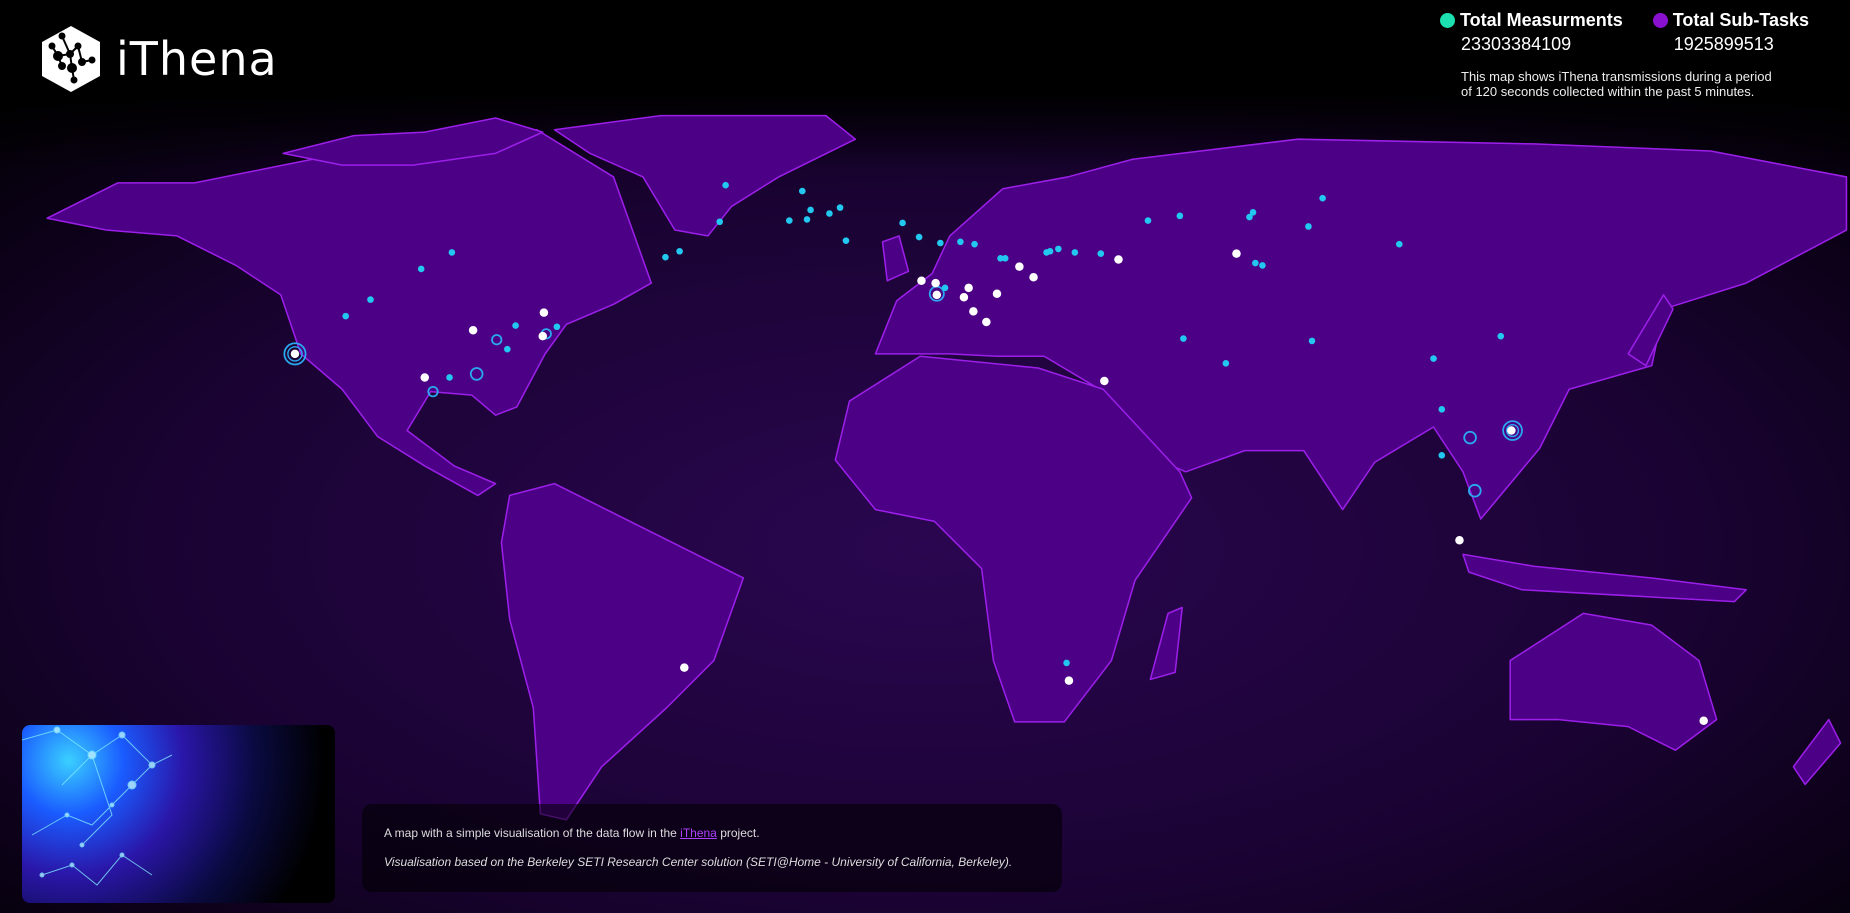 The image size is (1850, 913). Describe the element at coordinates (178, 814) in the screenshot. I see `network-image` at that location.